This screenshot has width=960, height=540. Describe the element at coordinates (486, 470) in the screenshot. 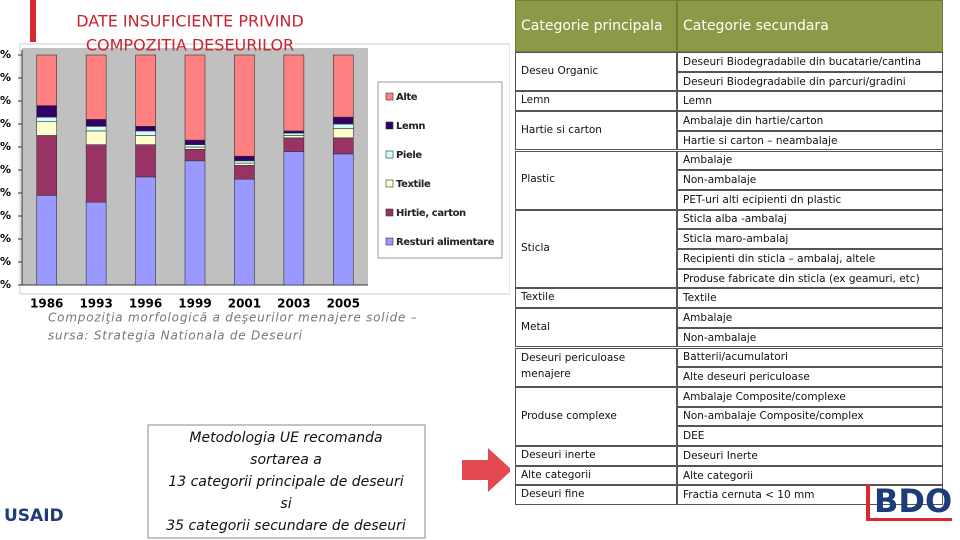

I see `arrow` at that location.